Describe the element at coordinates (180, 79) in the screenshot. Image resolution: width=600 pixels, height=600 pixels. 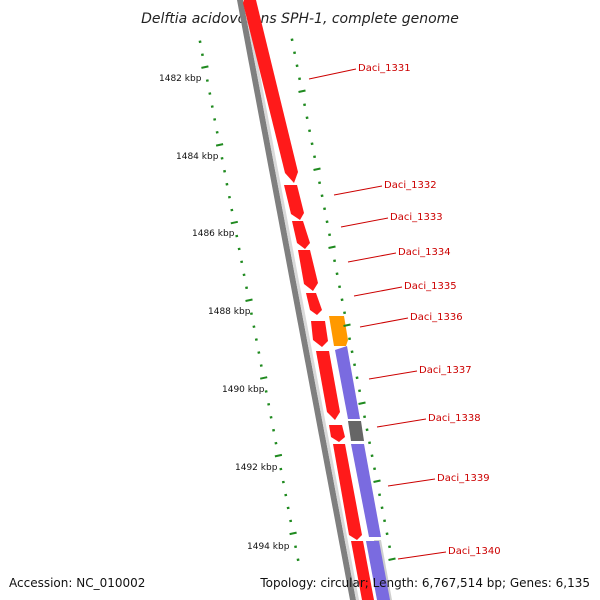
I see `kbp-label: 1482 kbp` at that location.